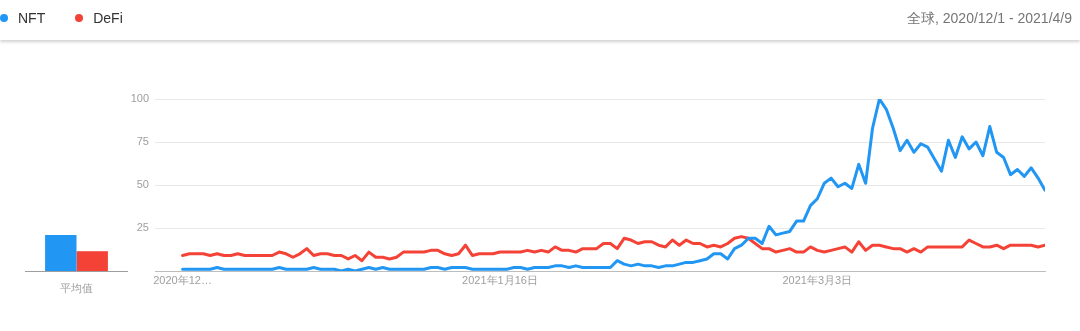 The width and height of the screenshot is (1080, 331). I want to click on x-tick-label: 平均值, so click(76, 287).